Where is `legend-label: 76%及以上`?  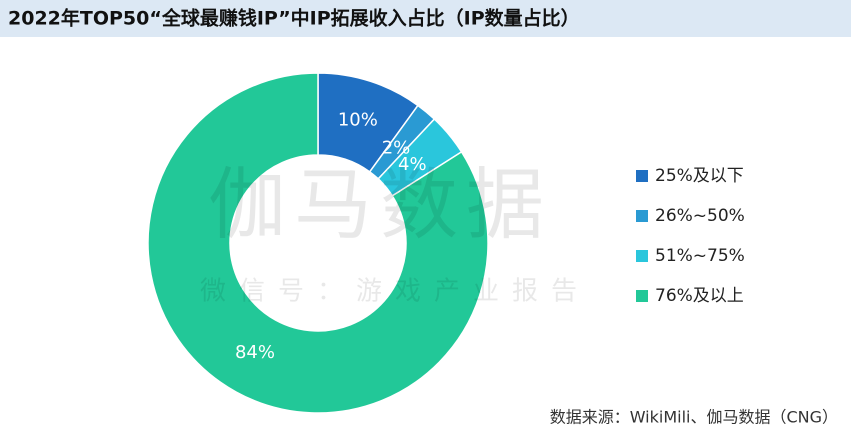 legend-label: 76%及以上 is located at coordinates (699, 296).